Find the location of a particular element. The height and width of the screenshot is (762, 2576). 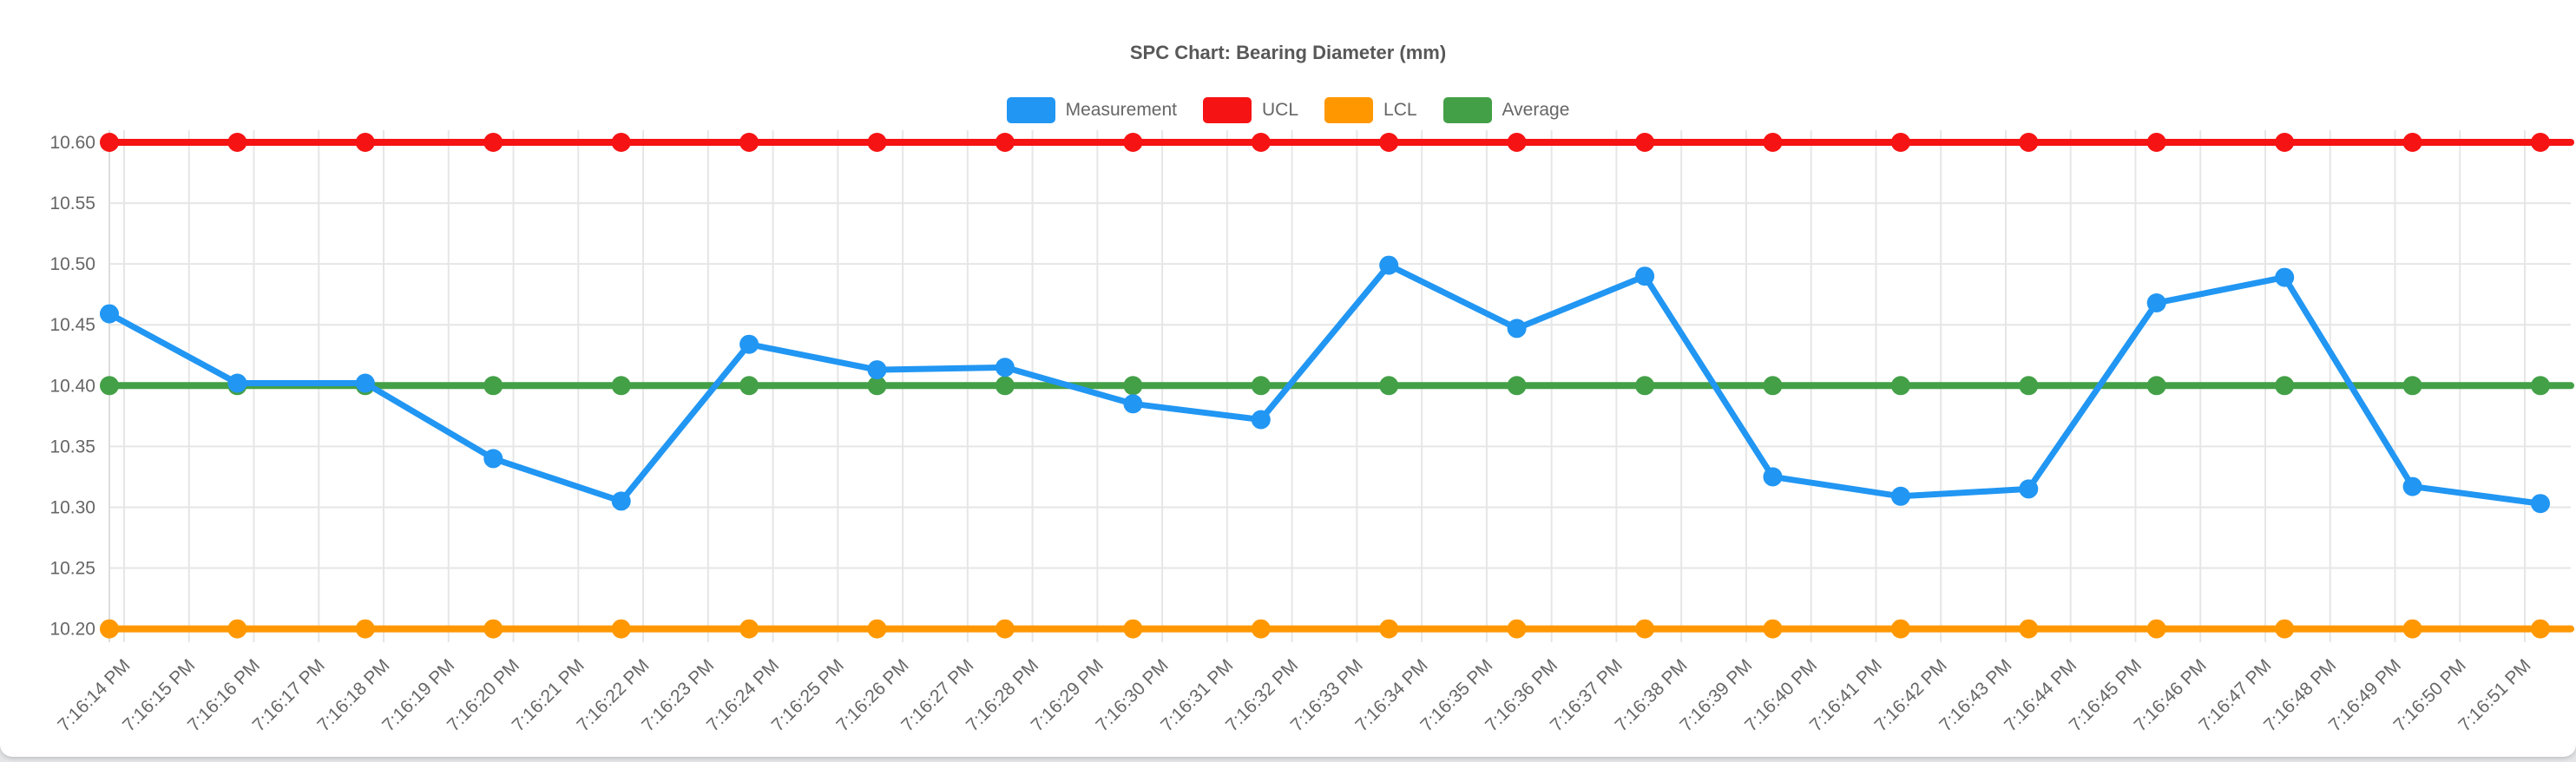

legend-swatch-measurement is located at coordinates (1030, 110).